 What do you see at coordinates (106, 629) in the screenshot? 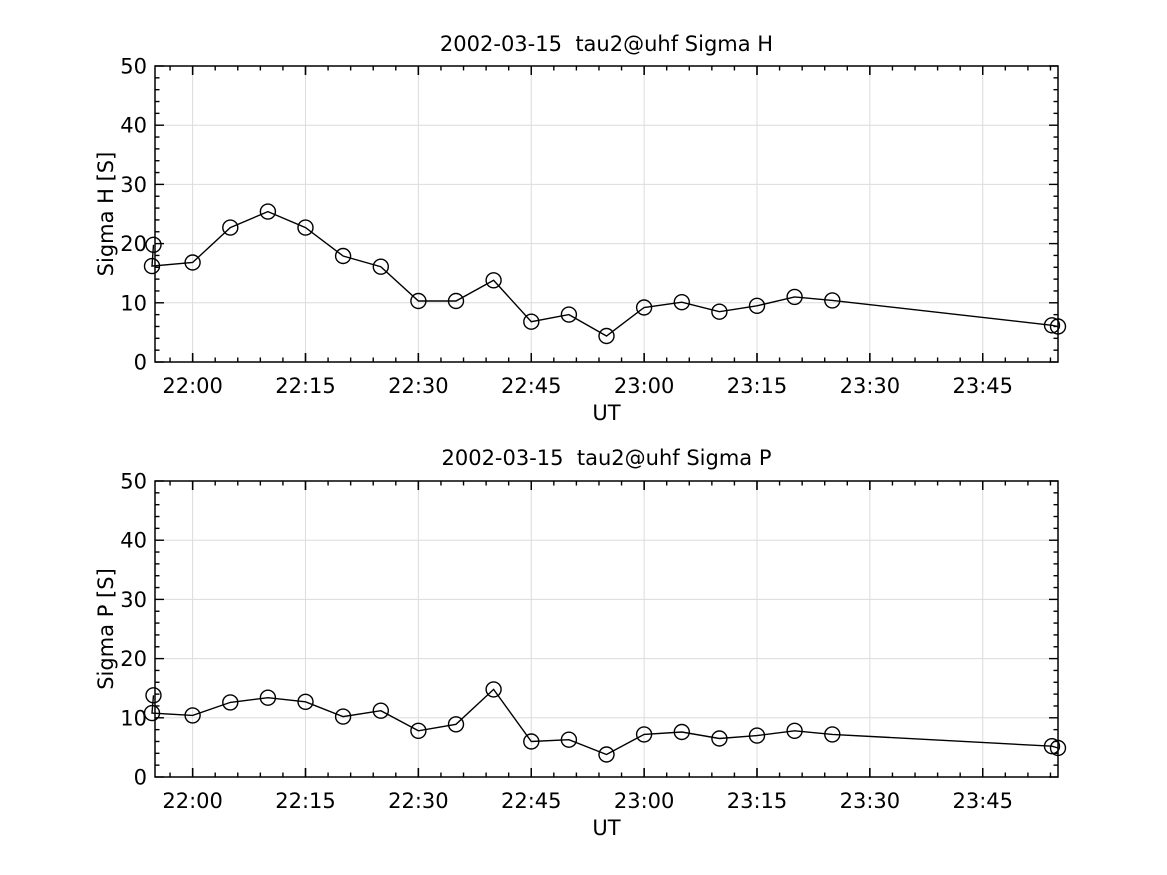
I see `sigma-p-y-axis-label: Sigma P [S]` at bounding box center [106, 629].